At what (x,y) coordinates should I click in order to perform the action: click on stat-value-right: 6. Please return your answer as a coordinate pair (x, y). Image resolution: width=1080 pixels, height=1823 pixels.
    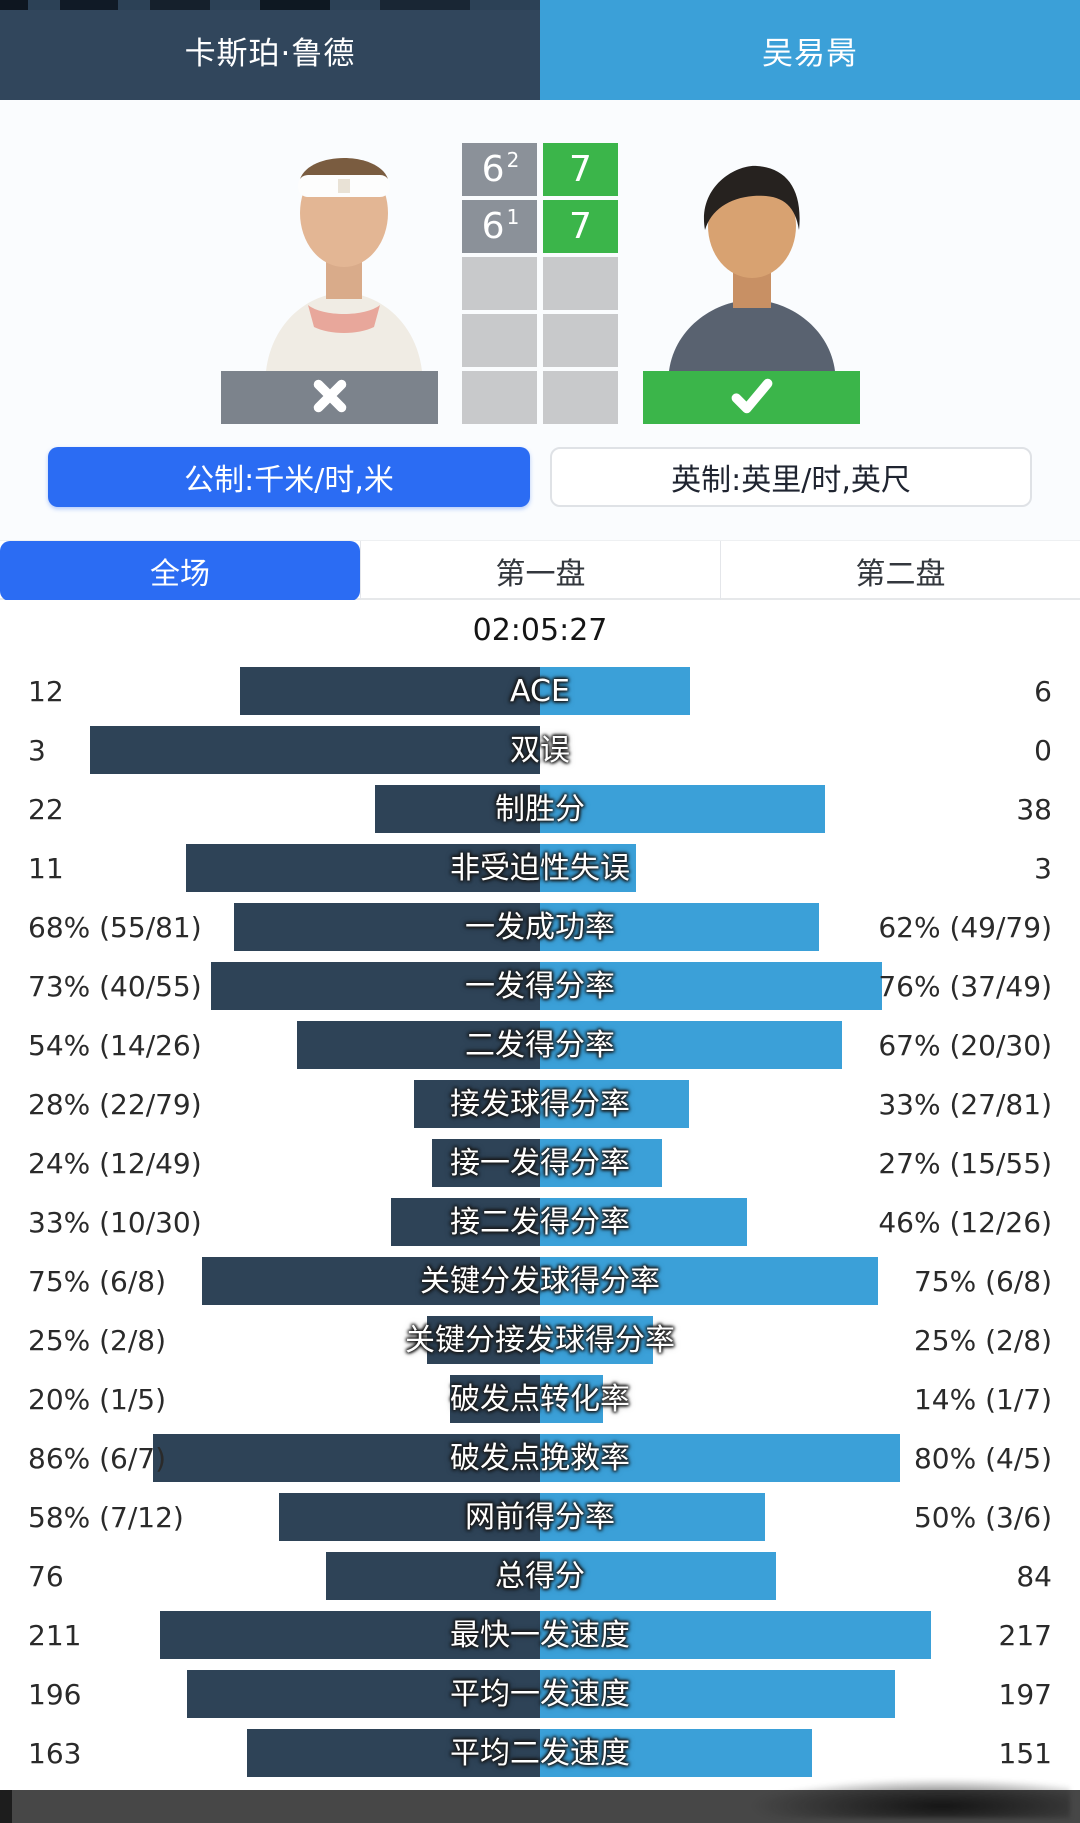
    Looking at the image, I should click on (1043, 691).